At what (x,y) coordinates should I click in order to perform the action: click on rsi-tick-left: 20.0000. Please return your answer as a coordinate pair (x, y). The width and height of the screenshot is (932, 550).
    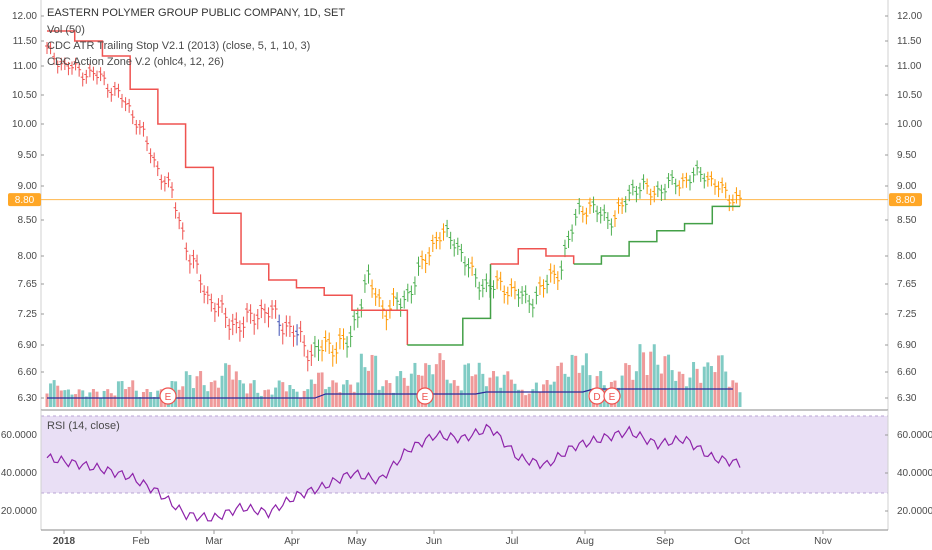
    Looking at the image, I should click on (19, 511).